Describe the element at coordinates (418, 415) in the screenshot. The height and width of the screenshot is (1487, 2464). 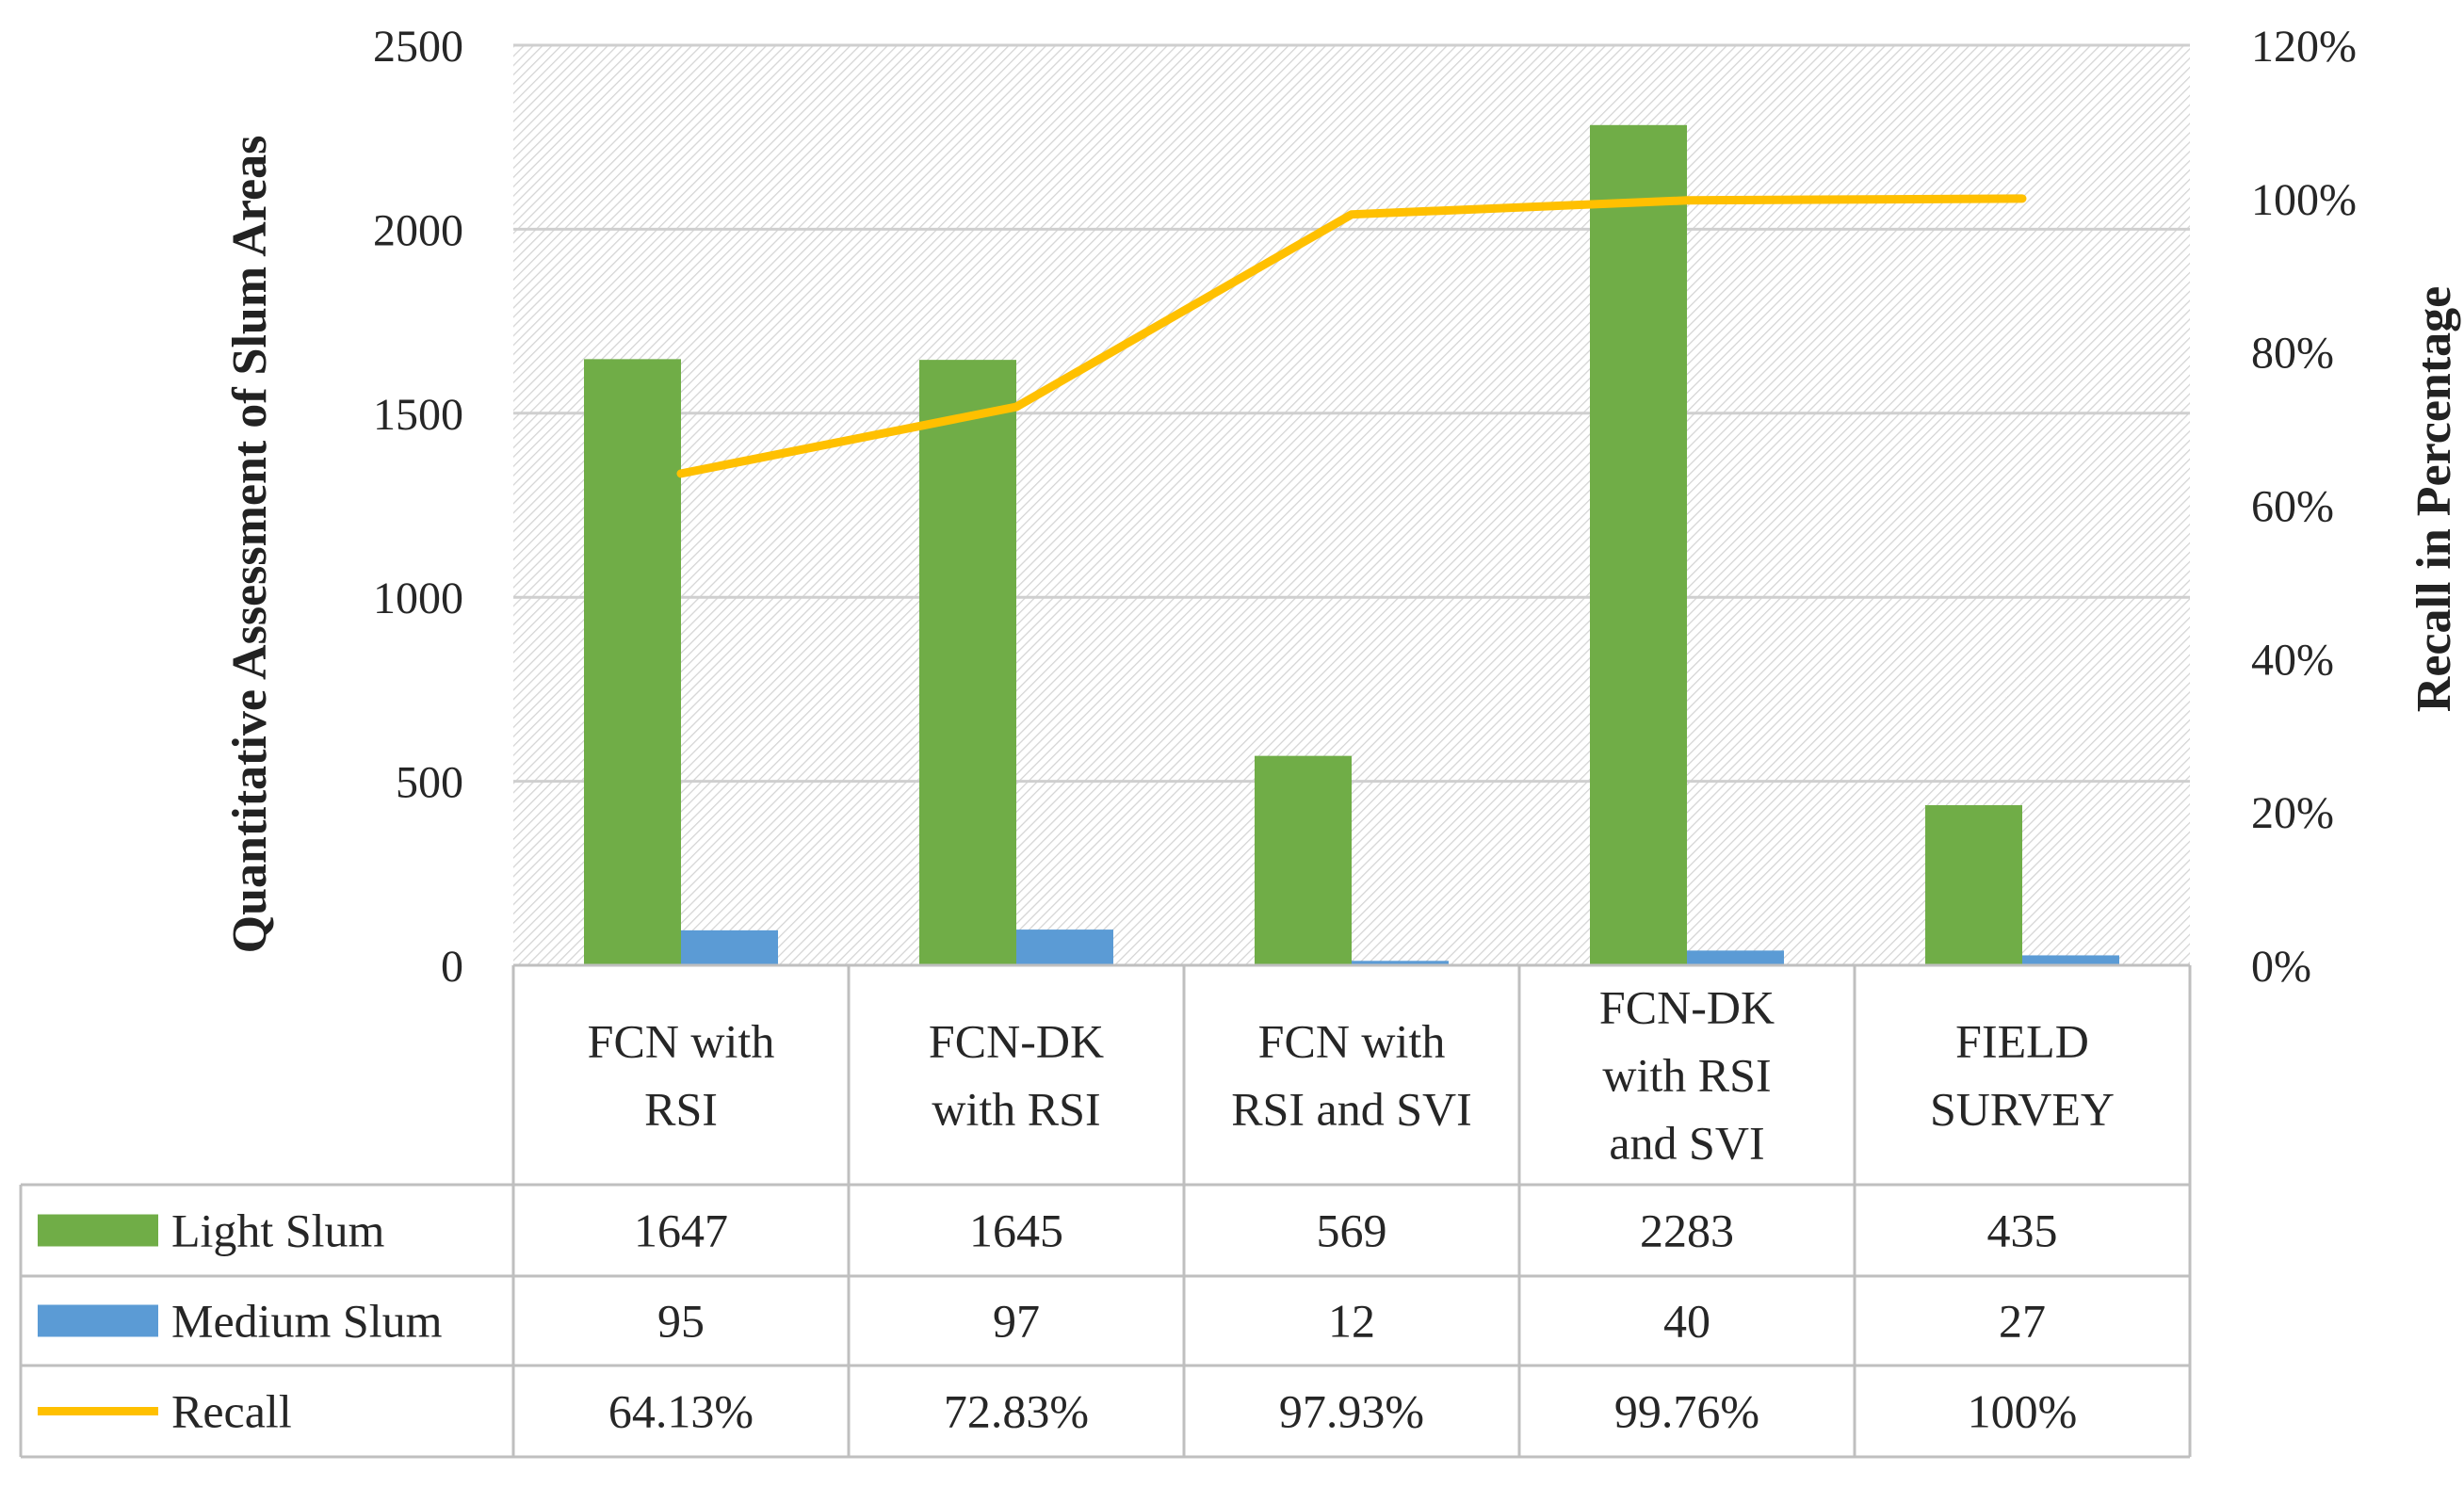
I see `y-tick-label: 1500` at that location.